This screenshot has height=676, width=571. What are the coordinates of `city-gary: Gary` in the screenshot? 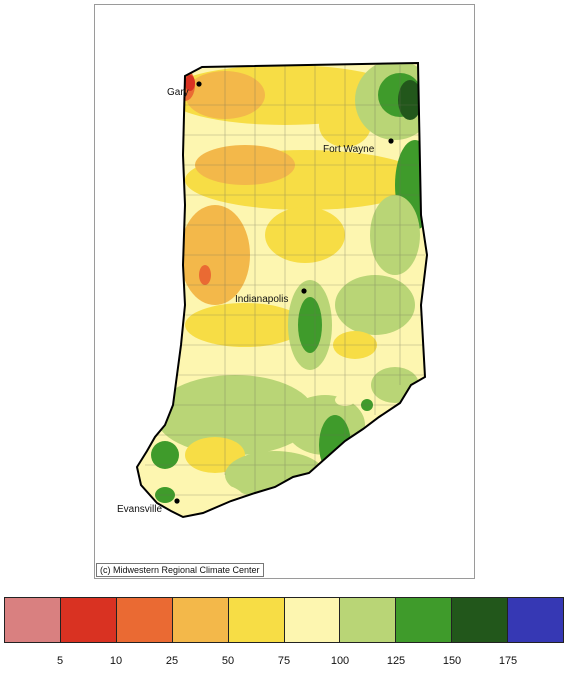 It's located at (184, 89).